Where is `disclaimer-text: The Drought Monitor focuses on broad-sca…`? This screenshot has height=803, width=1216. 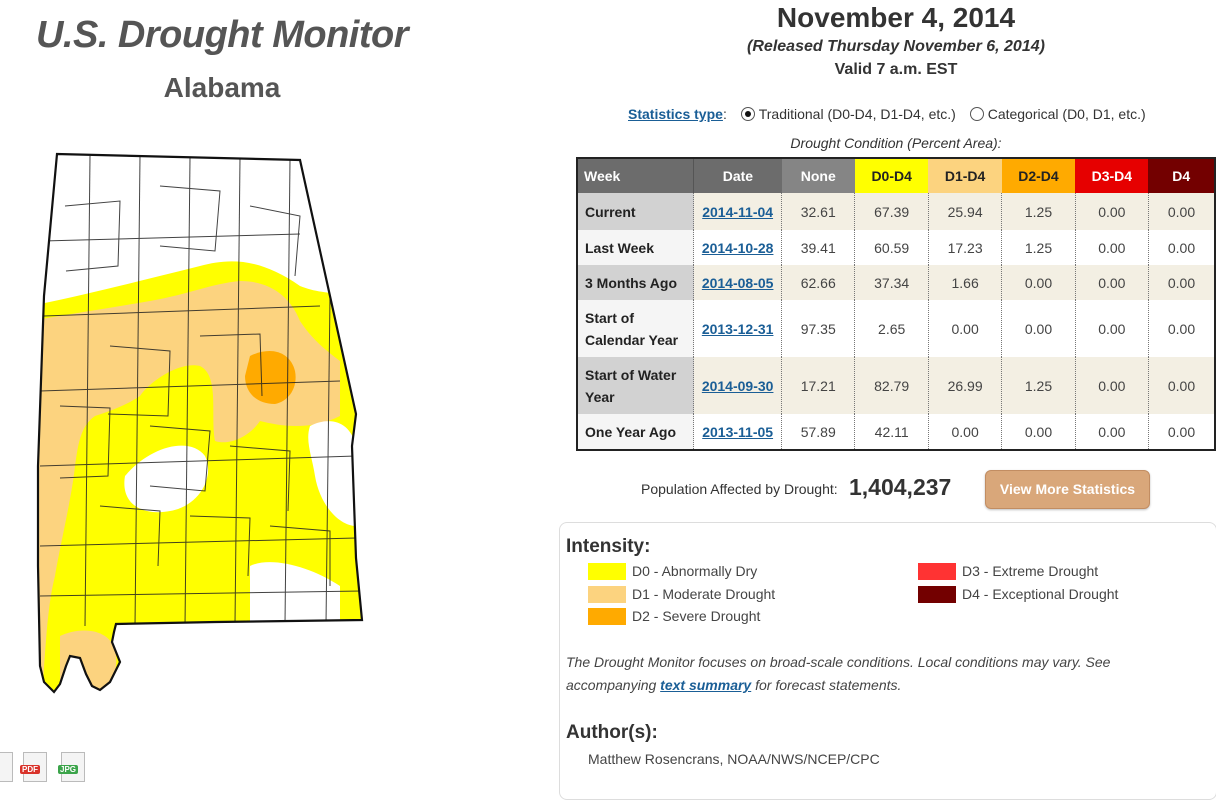 disclaimer-text: The Drought Monitor focuses on broad-sca… is located at coordinates (866, 674).